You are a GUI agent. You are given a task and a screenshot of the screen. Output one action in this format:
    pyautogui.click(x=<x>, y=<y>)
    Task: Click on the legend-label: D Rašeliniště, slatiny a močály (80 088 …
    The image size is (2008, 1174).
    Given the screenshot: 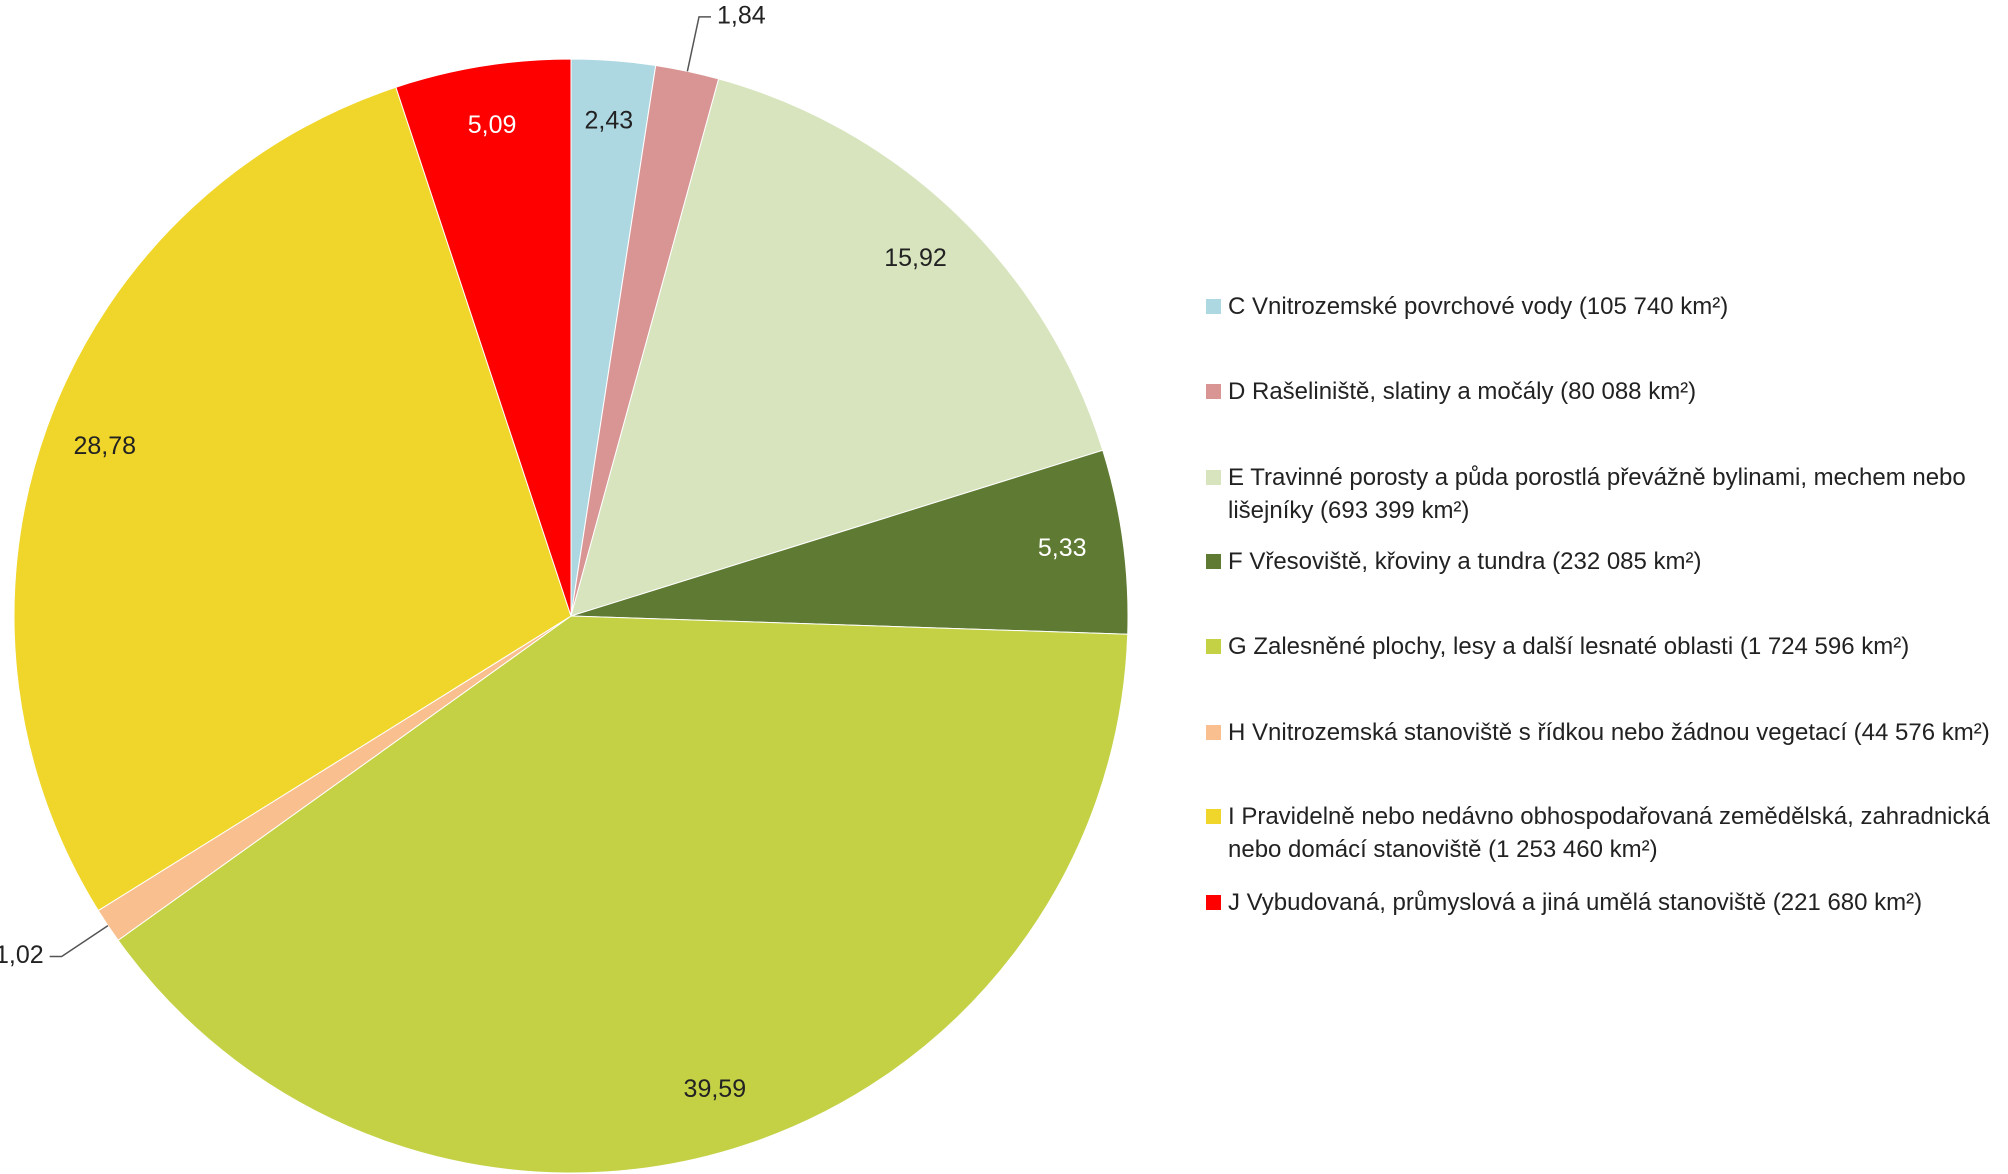 What is the action you would take?
    pyautogui.click(x=1462, y=391)
    